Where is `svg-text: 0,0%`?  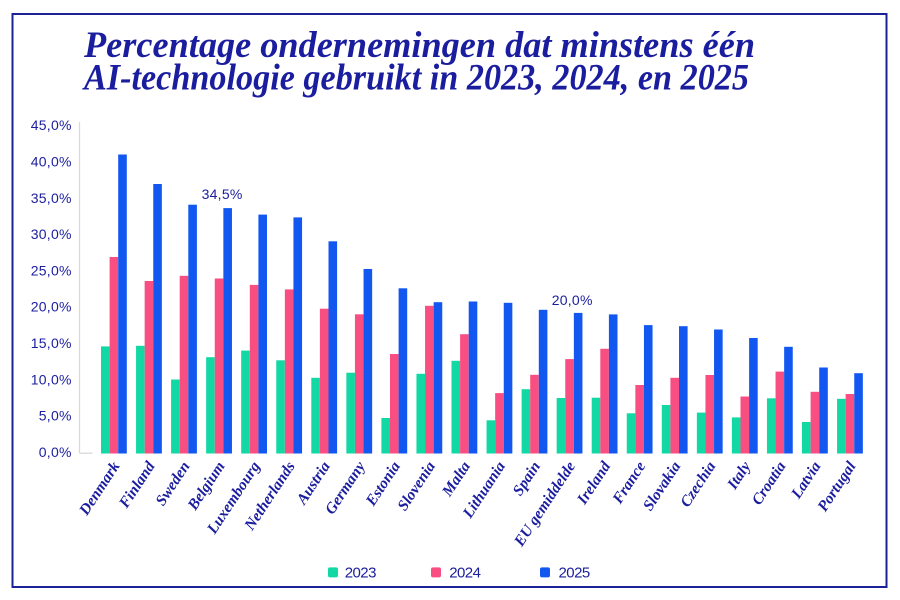
svg-text: 0,0% is located at coordinates (55, 452).